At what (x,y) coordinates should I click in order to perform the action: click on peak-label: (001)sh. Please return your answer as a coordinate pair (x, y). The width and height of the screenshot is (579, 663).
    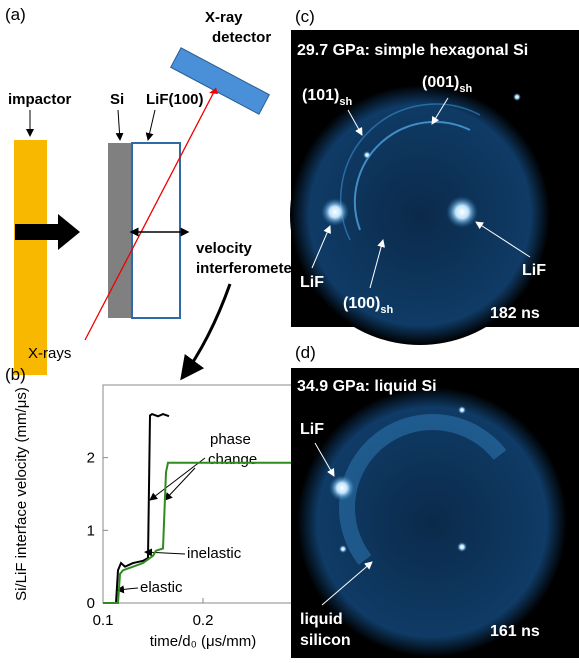
    Looking at the image, I should click on (447, 84).